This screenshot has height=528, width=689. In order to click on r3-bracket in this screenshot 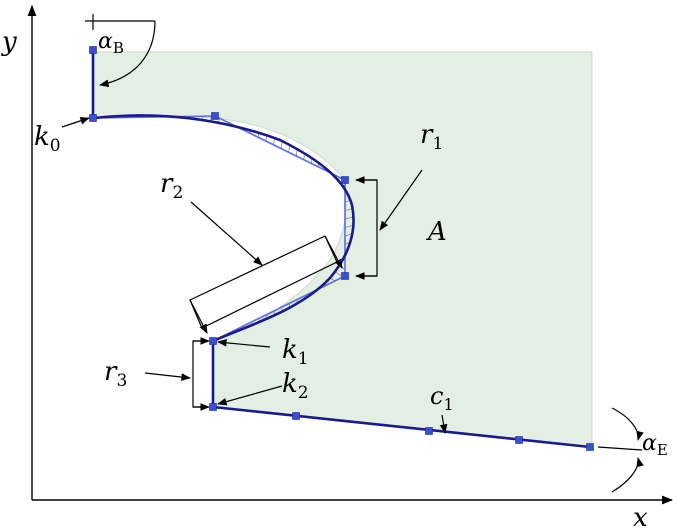, I will do `click(177, 374)`.